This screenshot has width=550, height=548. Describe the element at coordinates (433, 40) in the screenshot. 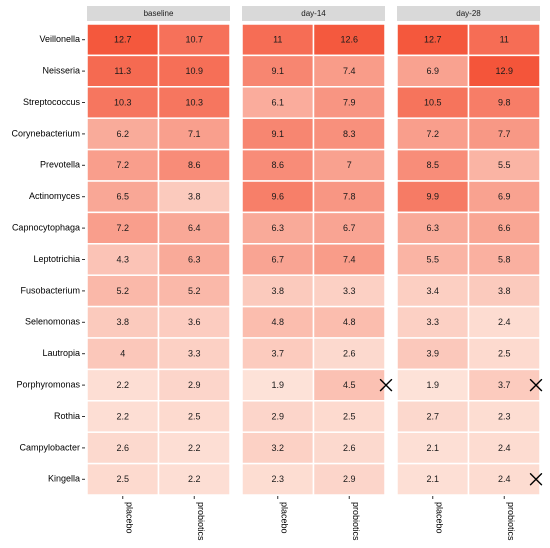

I see `cell-value: 12.7` at that location.